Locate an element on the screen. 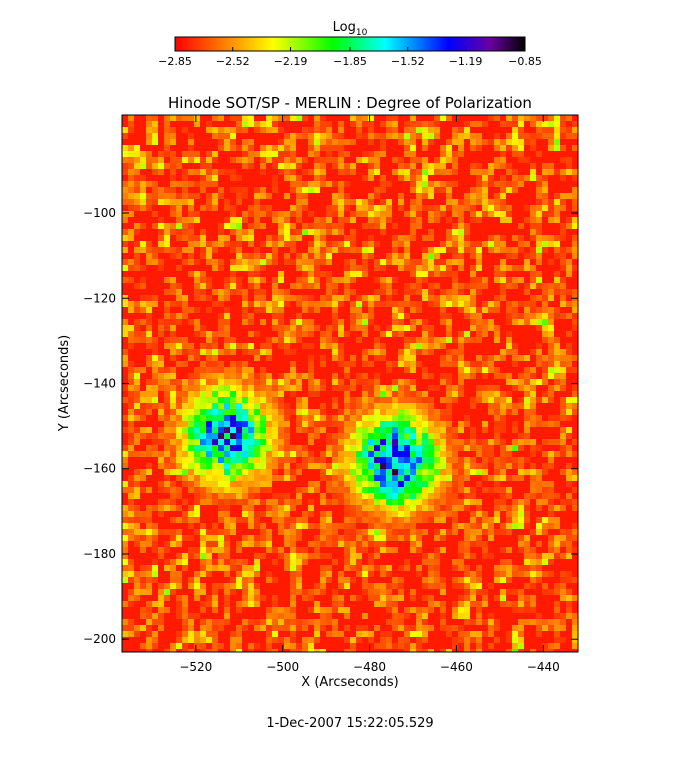  y-tick-label: −200 is located at coordinates (99, 639).